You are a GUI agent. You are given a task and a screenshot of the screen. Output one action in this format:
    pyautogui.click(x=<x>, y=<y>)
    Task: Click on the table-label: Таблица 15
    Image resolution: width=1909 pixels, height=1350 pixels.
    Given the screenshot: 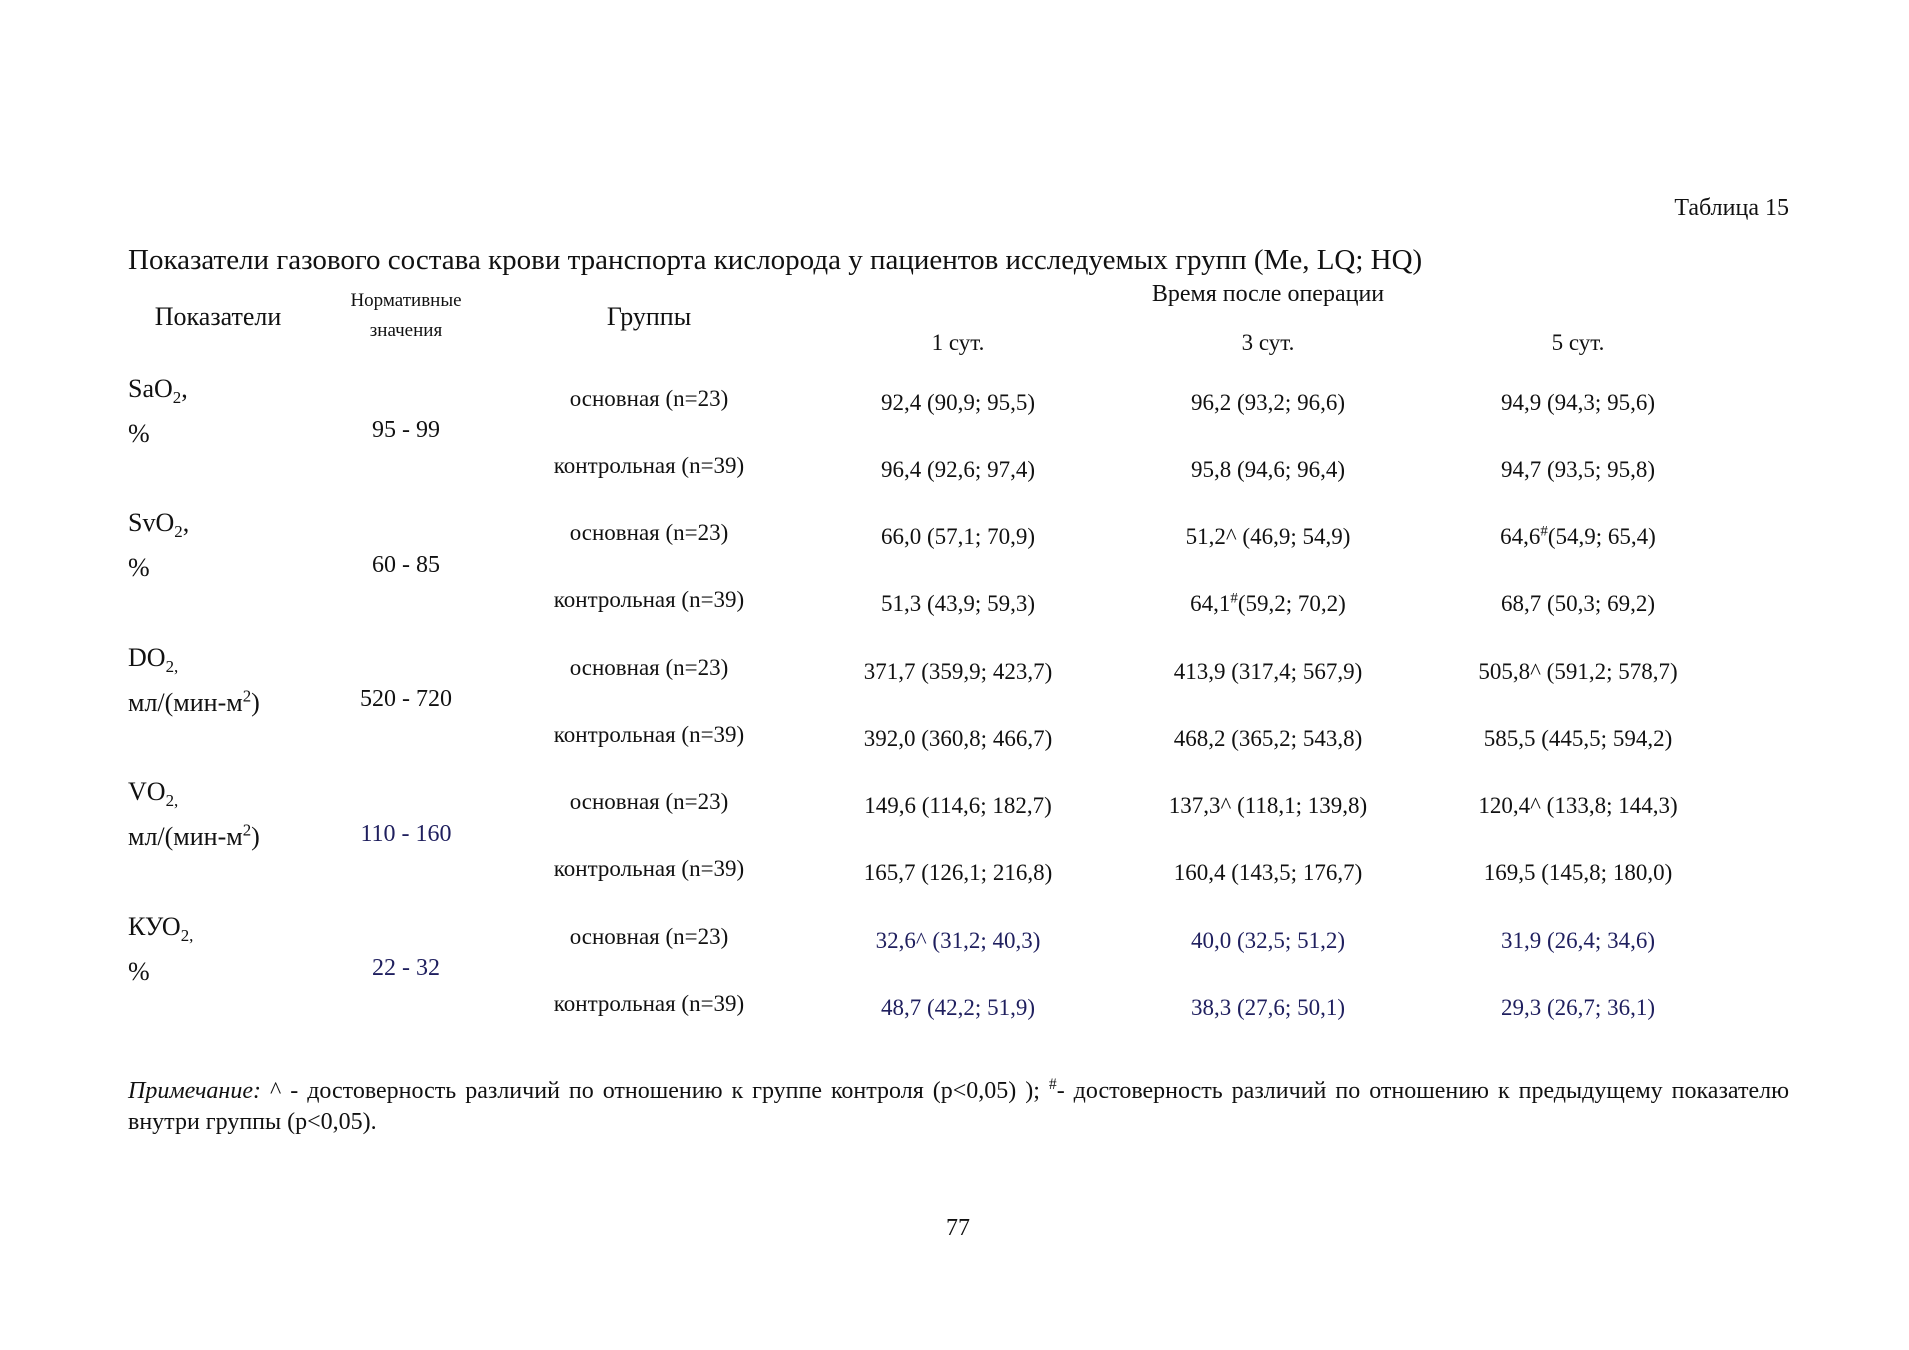 What is the action you would take?
    pyautogui.click(x=1731, y=208)
    